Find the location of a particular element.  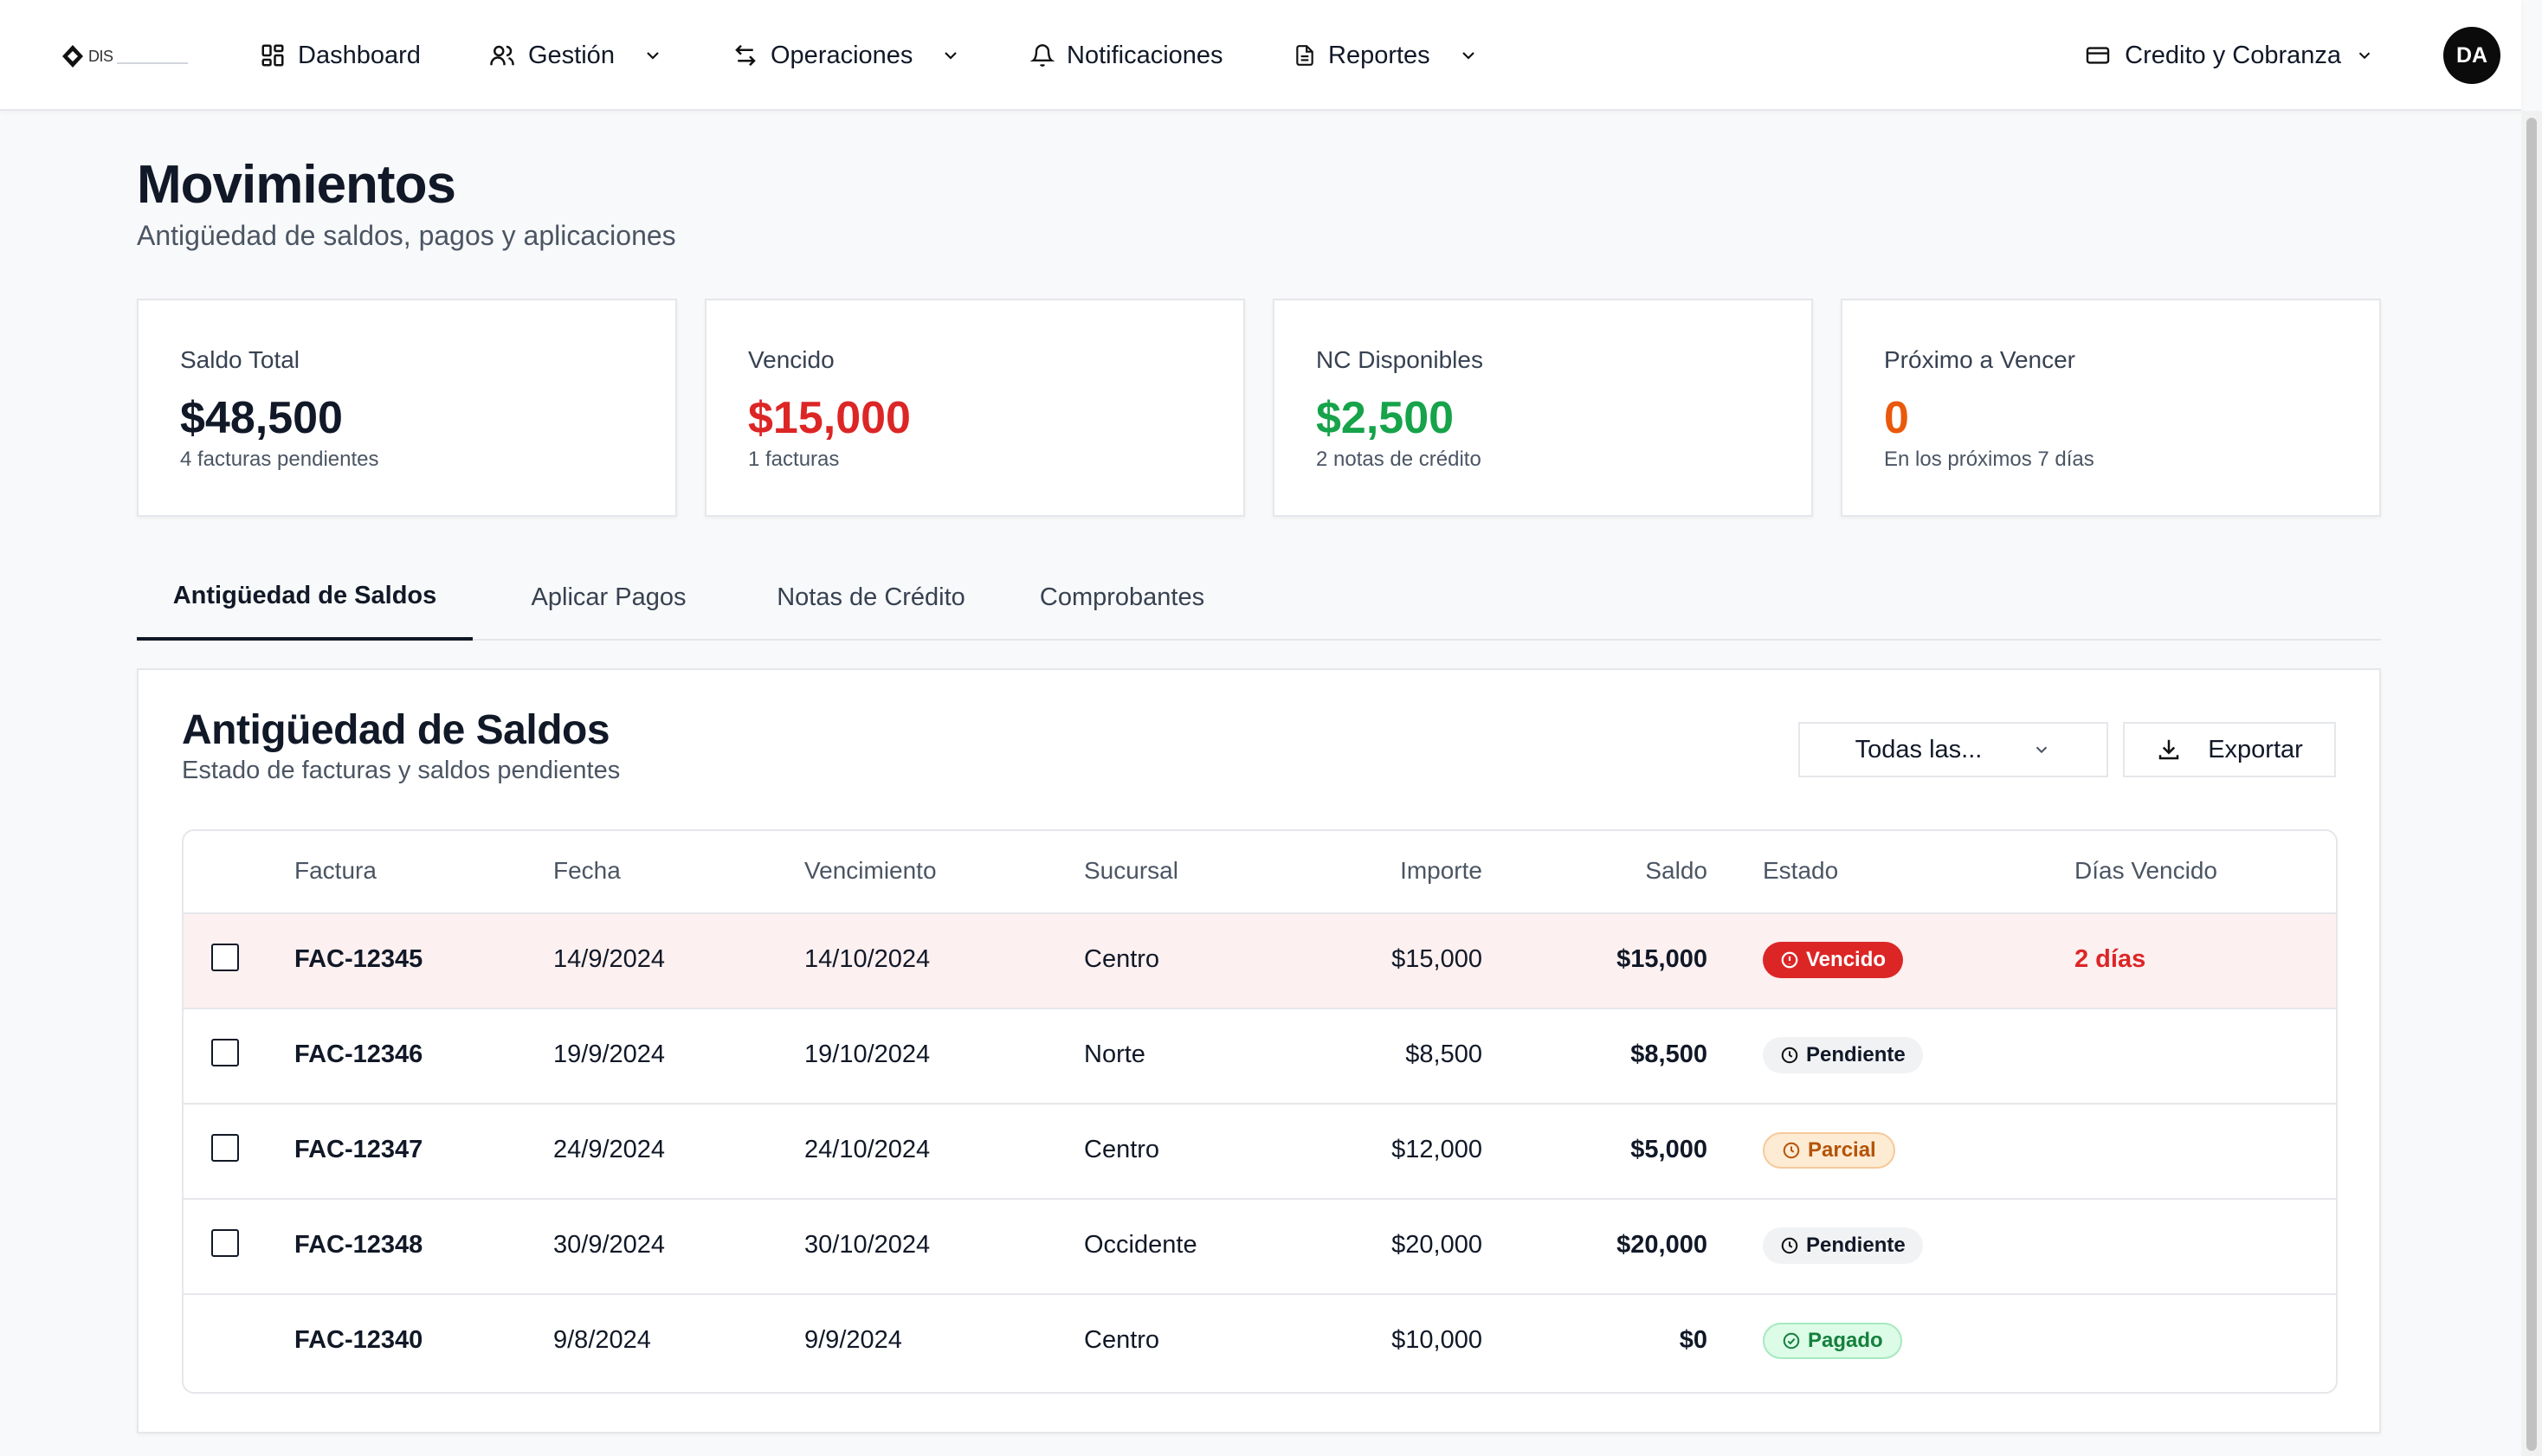

cell-factura: FAC-12345 is located at coordinates (358, 959).